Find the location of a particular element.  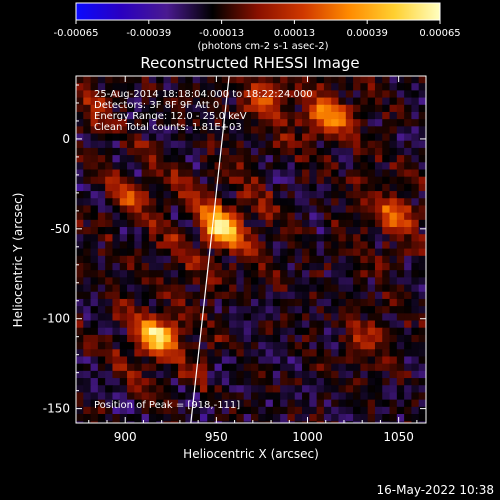

timestamp: 16-May-2022 10:38 is located at coordinates (435, 490).